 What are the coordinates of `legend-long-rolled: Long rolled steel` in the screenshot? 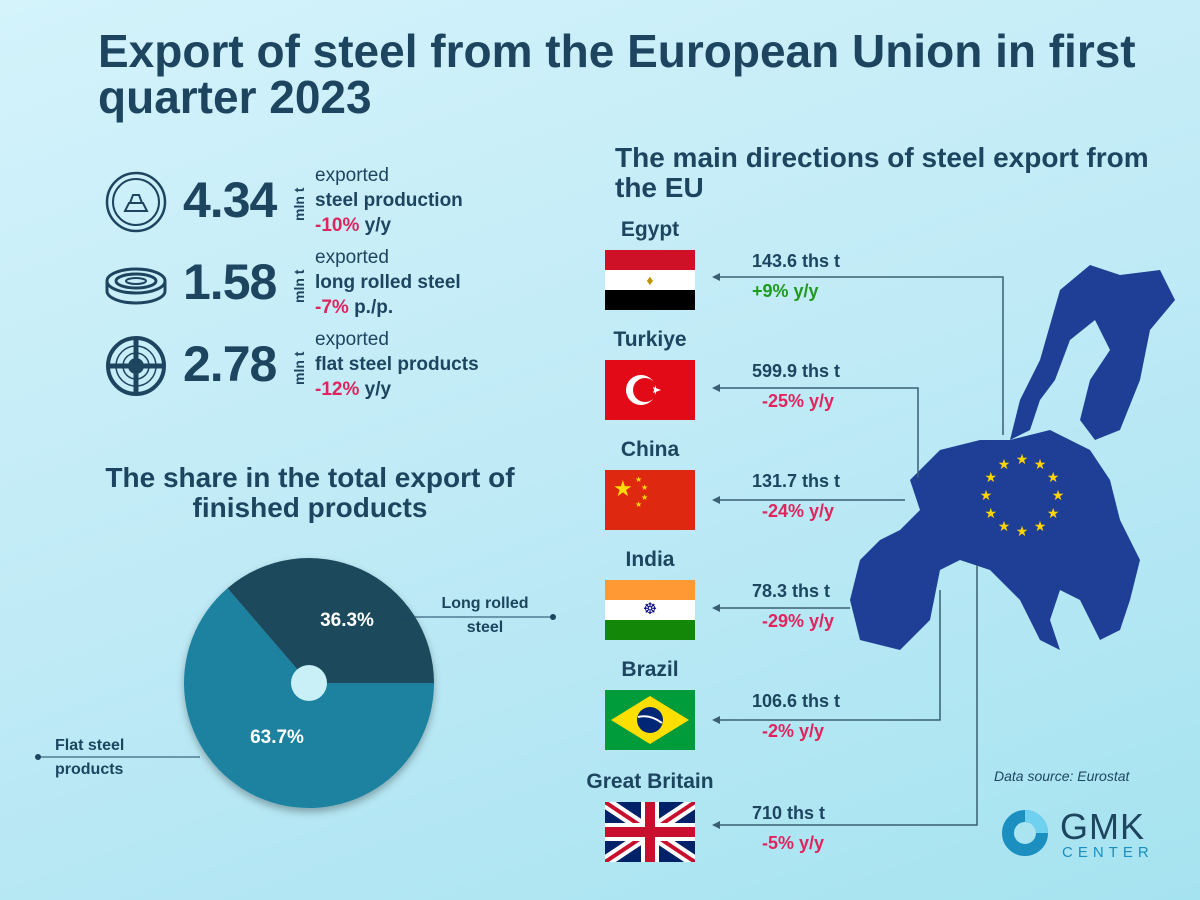 It's located at (485, 615).